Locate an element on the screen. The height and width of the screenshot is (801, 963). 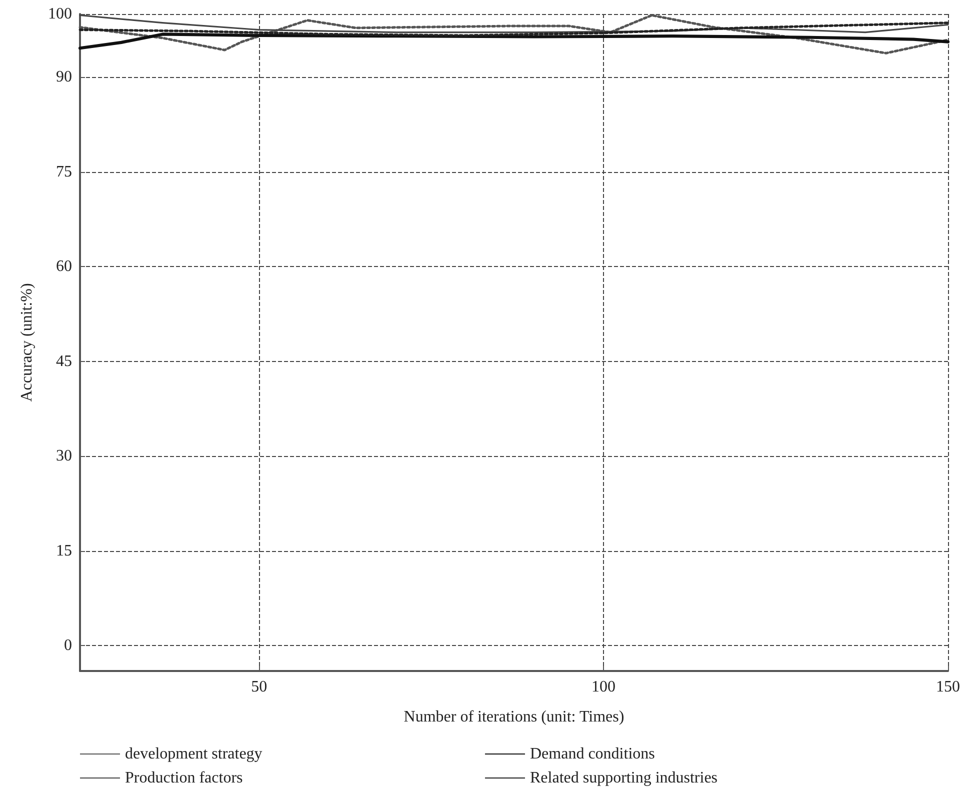
legend-label: Production factors is located at coordinates (184, 778).